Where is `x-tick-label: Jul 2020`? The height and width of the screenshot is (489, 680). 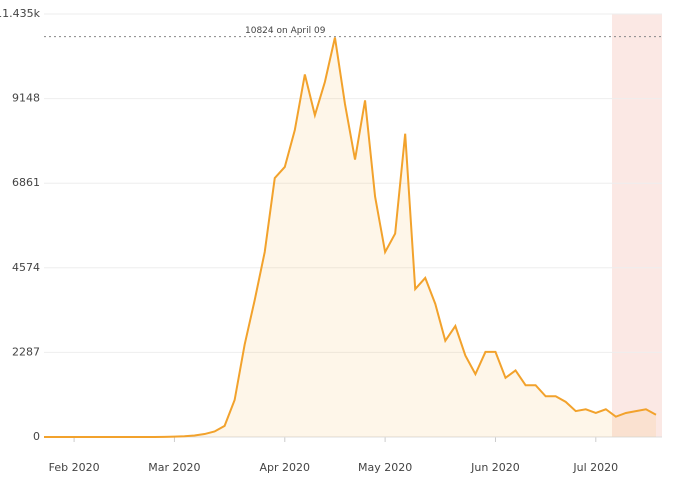
x-tick-label: Jul 2020 is located at coordinates (595, 467).